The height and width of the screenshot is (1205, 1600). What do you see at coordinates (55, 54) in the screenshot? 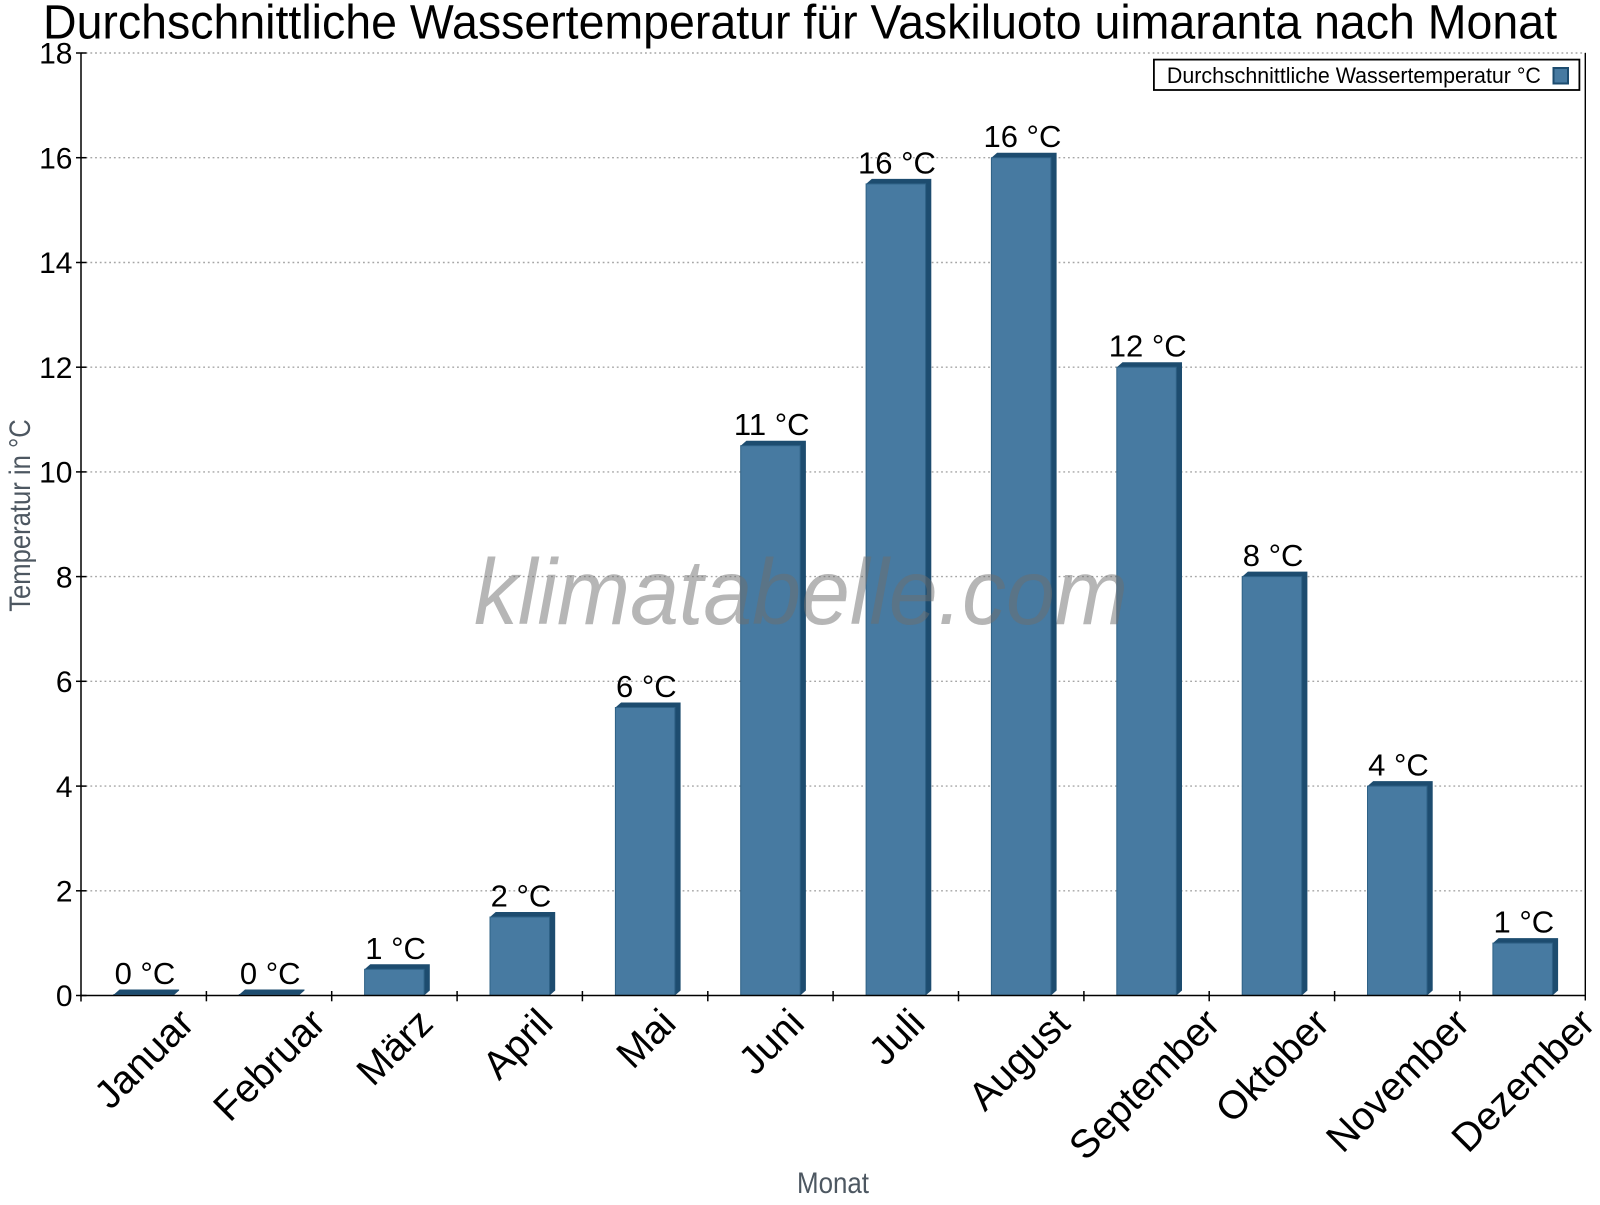
I see `svg-text: 18` at bounding box center [55, 54].